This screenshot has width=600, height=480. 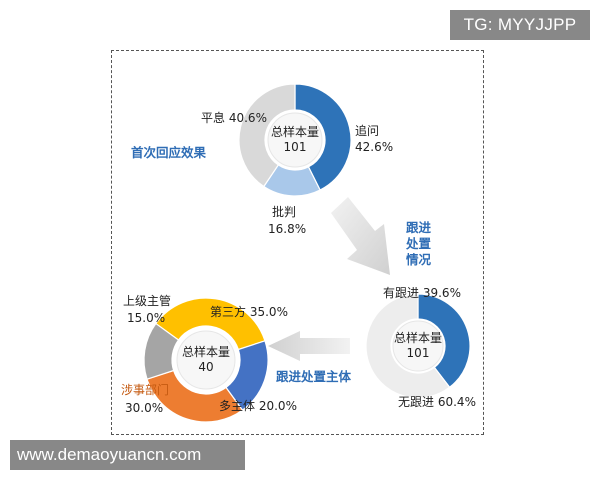 What do you see at coordinates (146, 318) in the screenshot?
I see `label-shangjizhuguan-pct: 15.0%` at bounding box center [146, 318].